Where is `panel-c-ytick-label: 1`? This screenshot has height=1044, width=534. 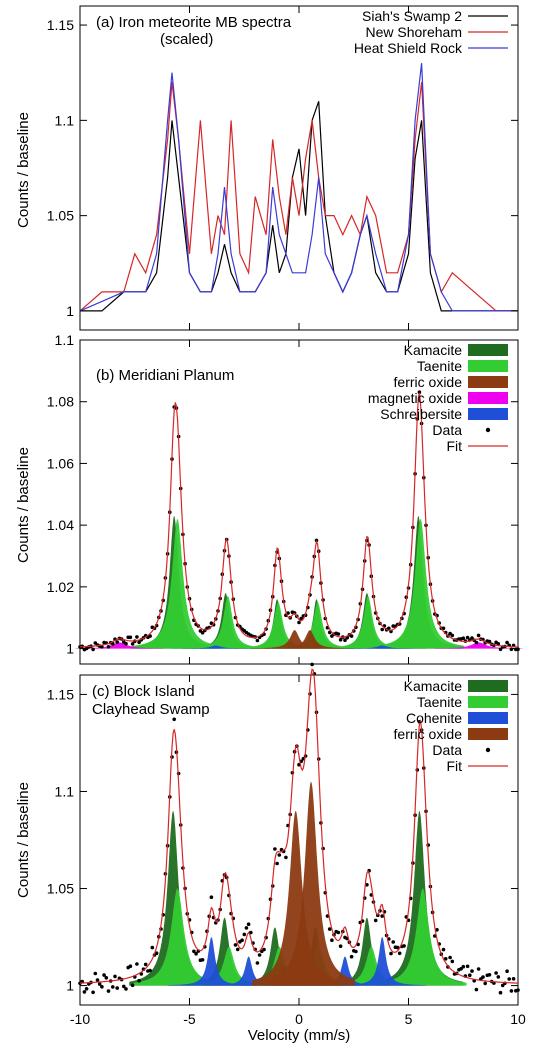 panel-c-ytick-label: 1 is located at coordinates (70, 986).